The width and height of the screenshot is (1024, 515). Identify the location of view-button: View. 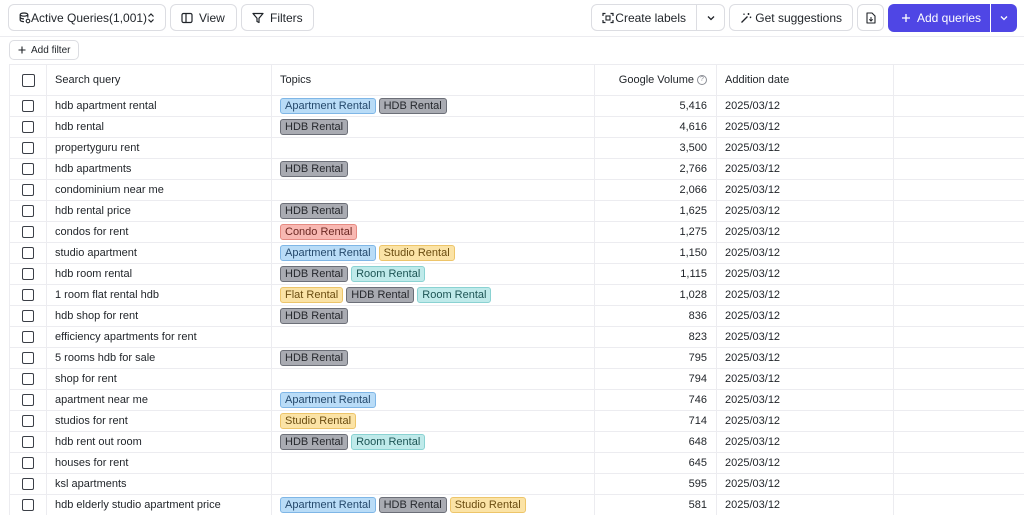
(203, 17).